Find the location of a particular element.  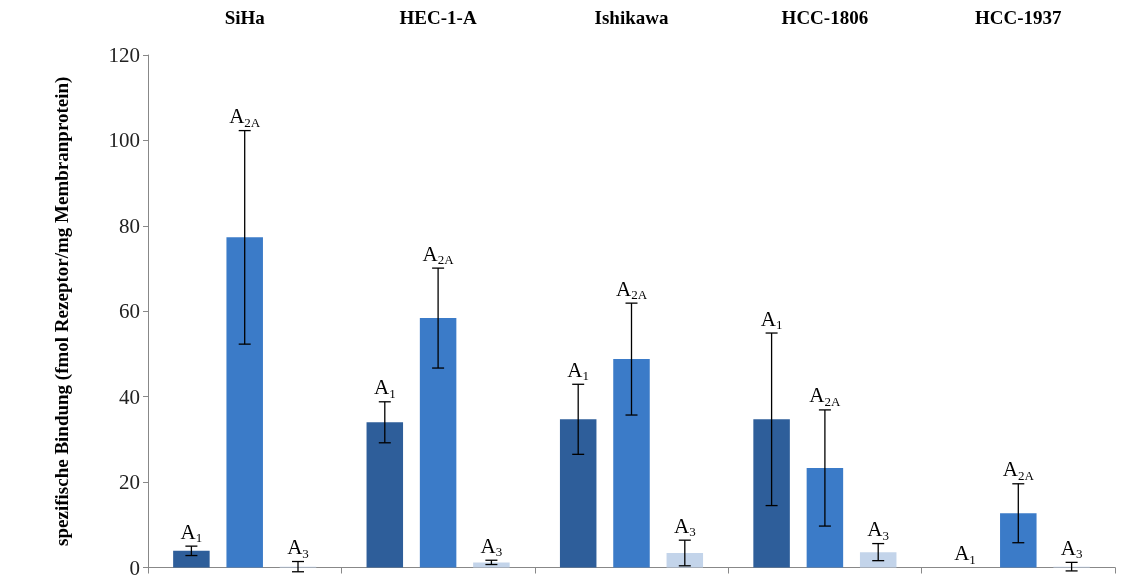

y-tick-label: 40 is located at coordinates (129, 396).